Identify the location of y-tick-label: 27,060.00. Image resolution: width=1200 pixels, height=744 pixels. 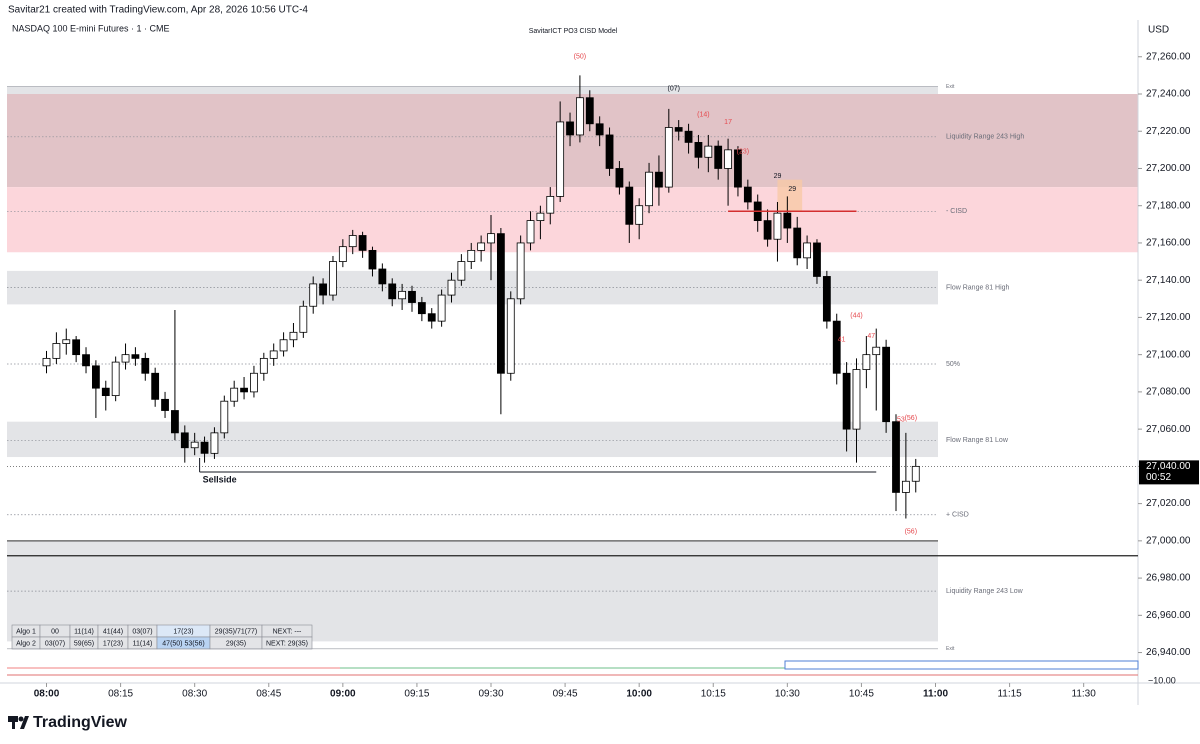
(1168, 429).